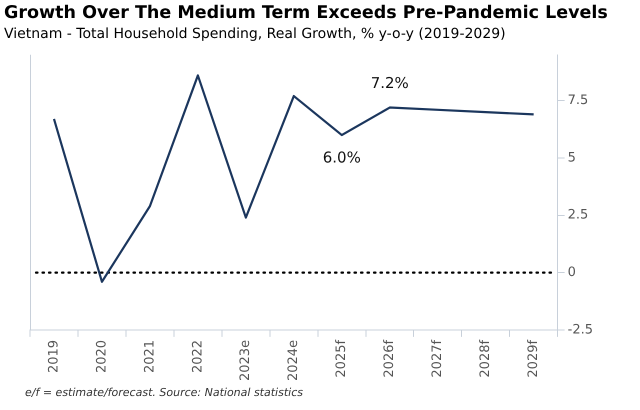 The height and width of the screenshot is (410, 640). I want to click on x-tick-label: 2021, so click(150, 357).